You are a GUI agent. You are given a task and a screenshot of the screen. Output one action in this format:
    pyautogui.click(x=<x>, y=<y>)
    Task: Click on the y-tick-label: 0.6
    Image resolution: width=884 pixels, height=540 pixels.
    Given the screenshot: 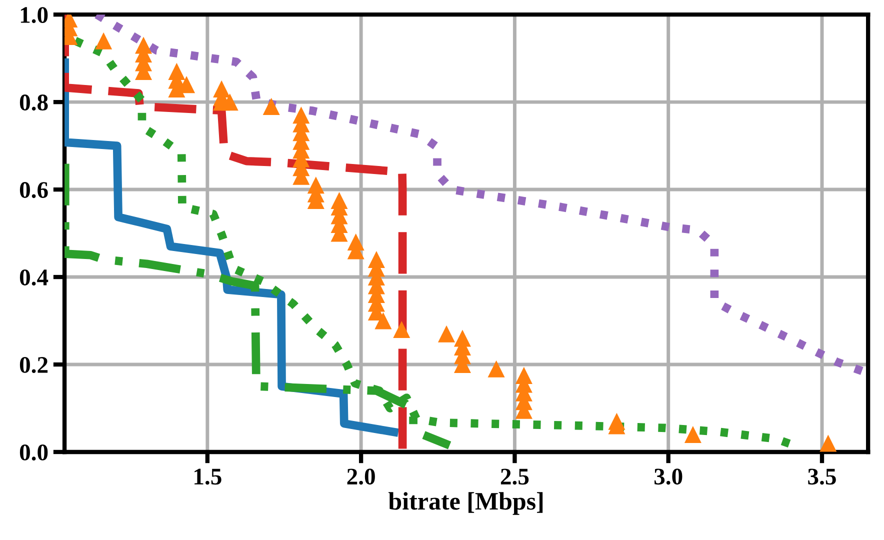 What is the action you would take?
    pyautogui.click(x=34, y=190)
    